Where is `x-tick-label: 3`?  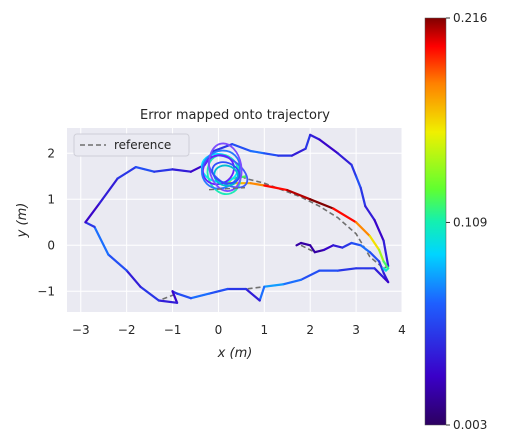 x-tick-label: 3 is located at coordinates (356, 330).